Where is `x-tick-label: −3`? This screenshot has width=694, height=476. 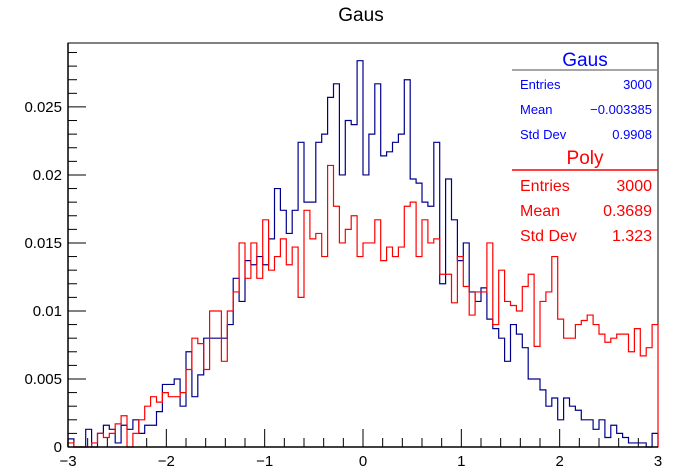 x-tick-label: −3 is located at coordinates (67, 461).